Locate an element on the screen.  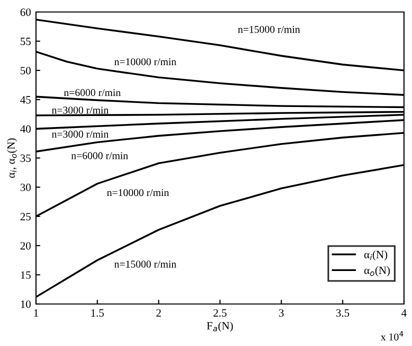
y-tick-label: 15 is located at coordinates (26, 275).